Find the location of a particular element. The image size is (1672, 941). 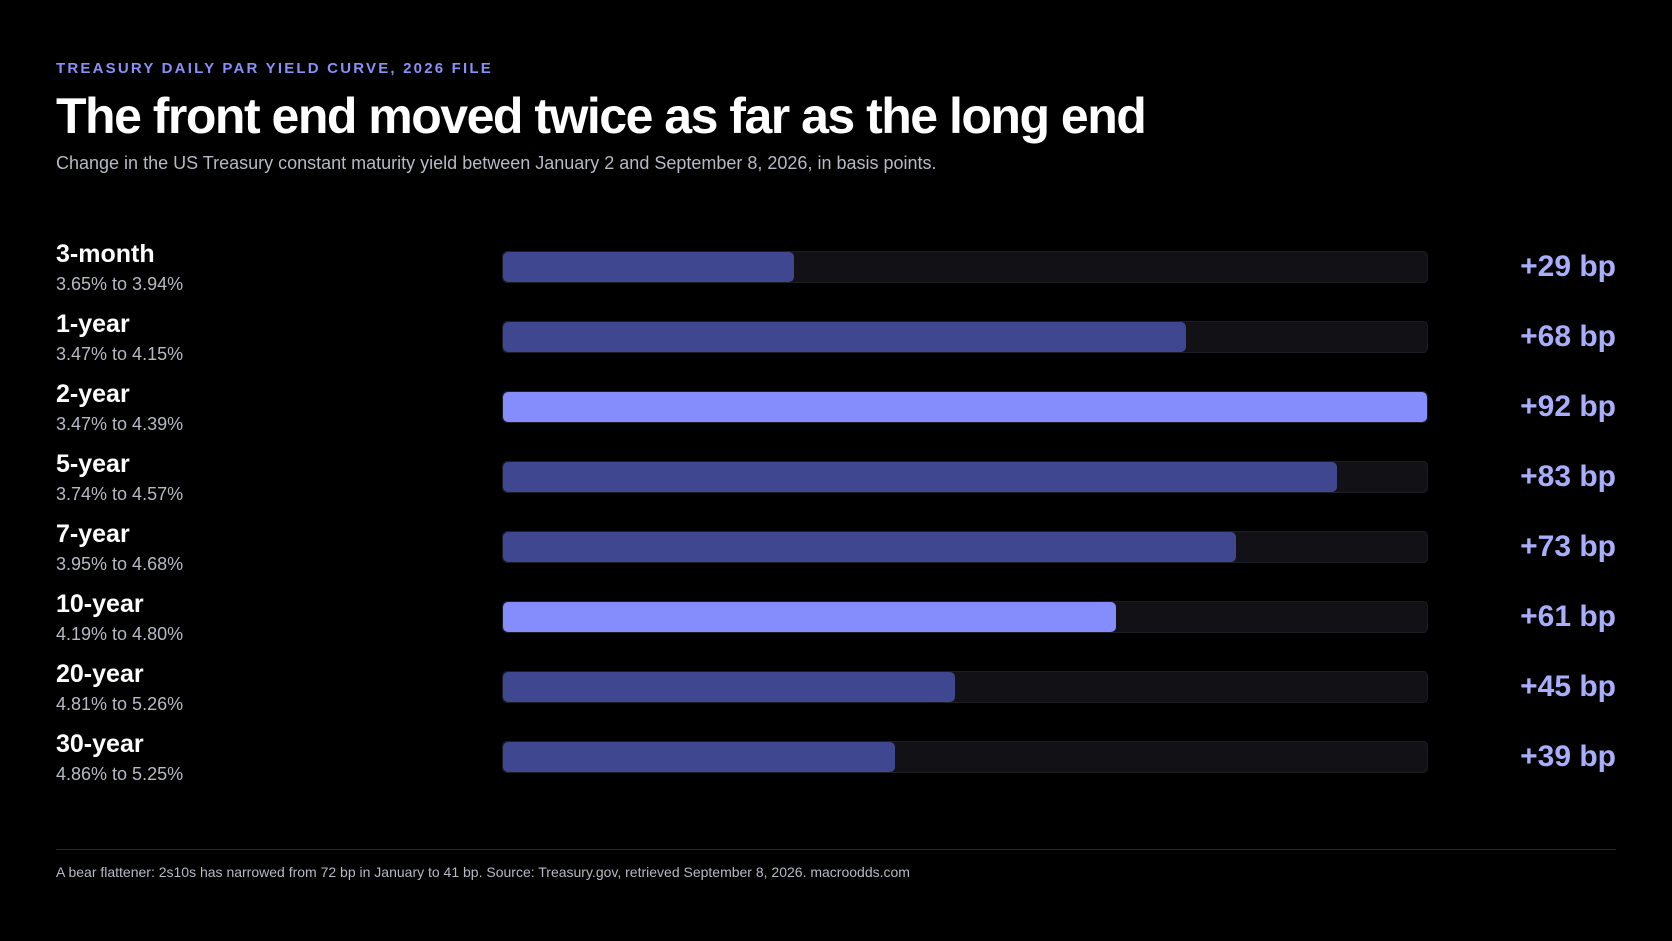

value-label: +83 bp is located at coordinates (1568, 476).